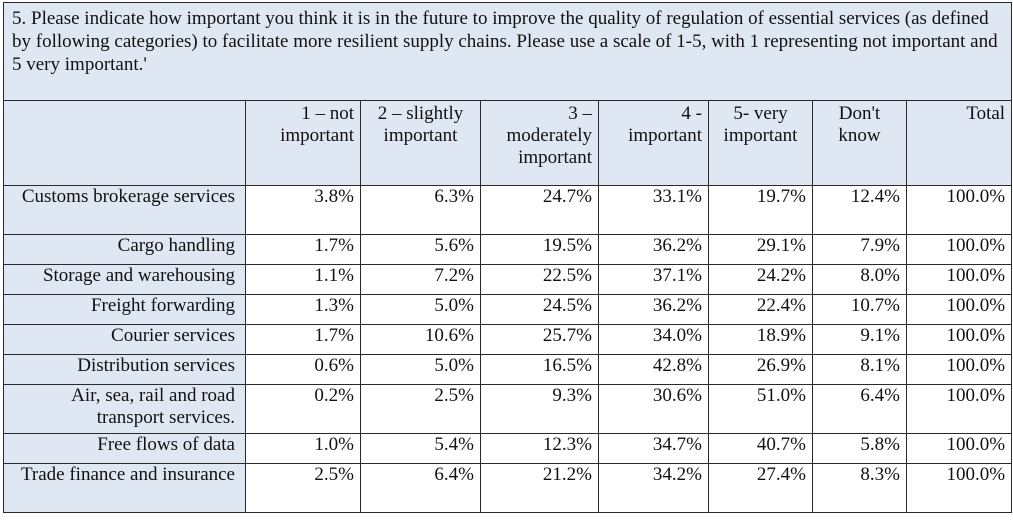  What do you see at coordinates (959, 143) in the screenshot?
I see `column-header: Total` at bounding box center [959, 143].